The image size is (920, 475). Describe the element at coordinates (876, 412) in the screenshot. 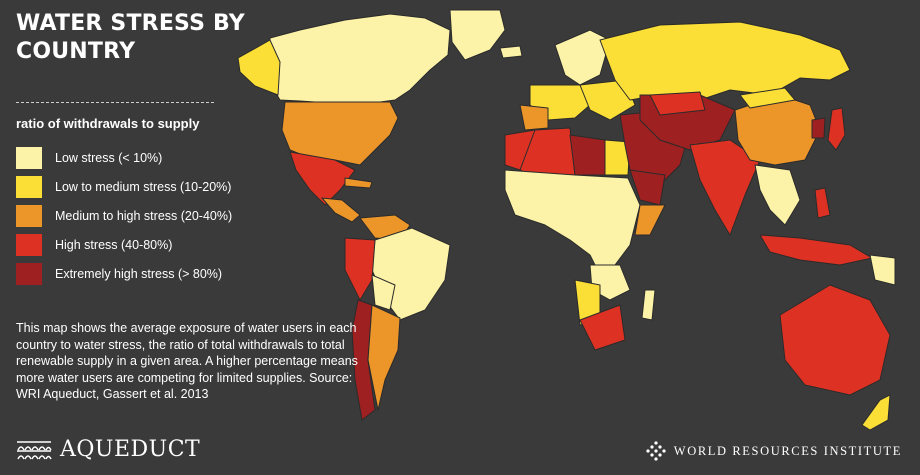

I see `region-new-zealand` at that location.